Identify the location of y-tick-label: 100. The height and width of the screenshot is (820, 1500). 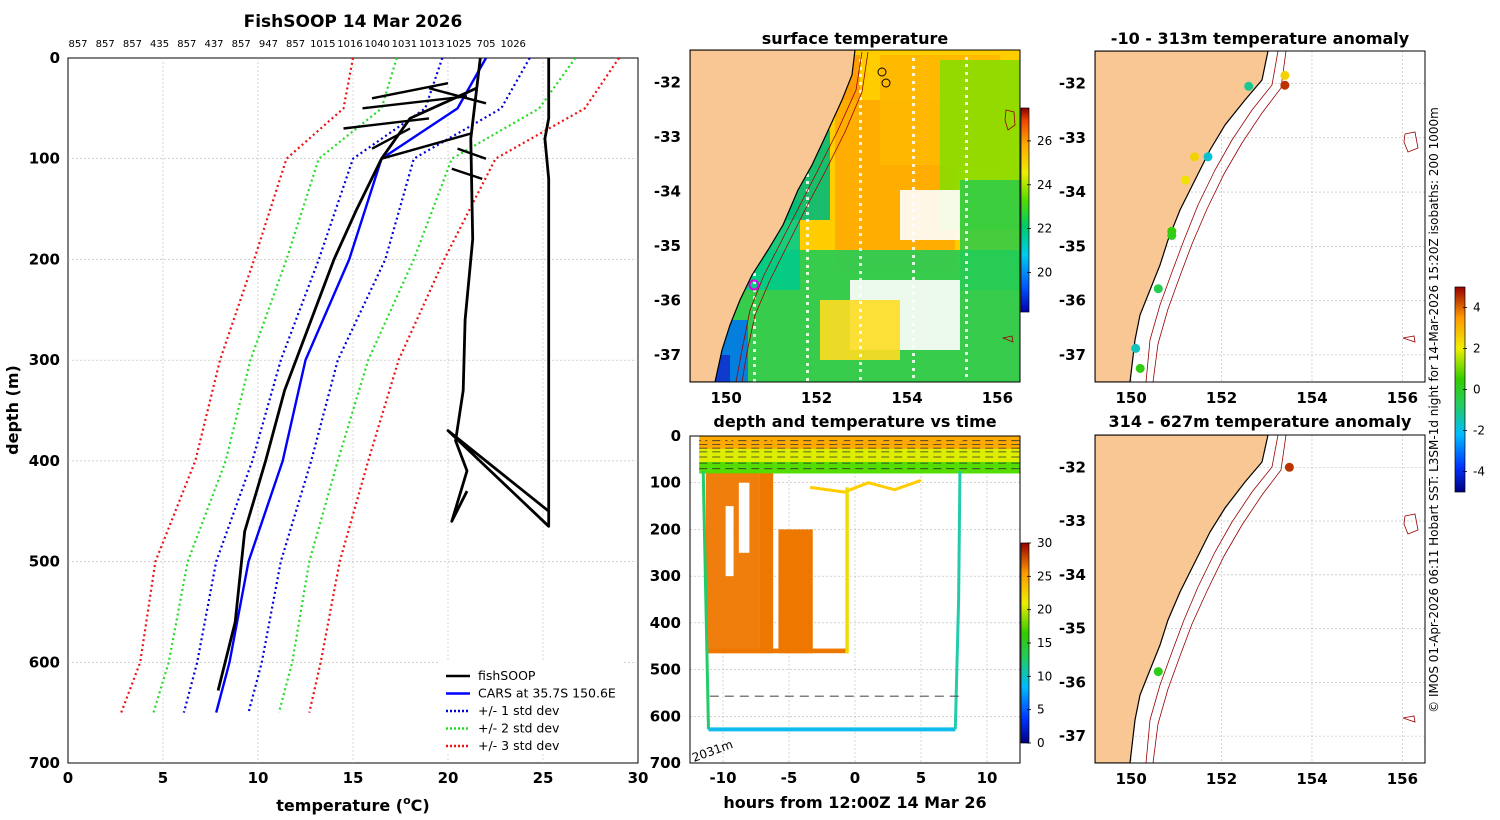
(44, 159).